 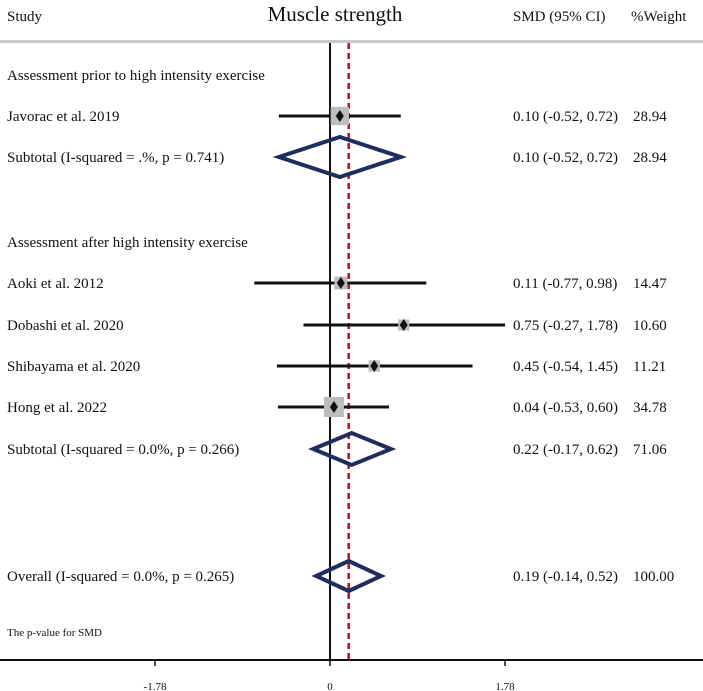 What do you see at coordinates (115, 158) in the screenshot?
I see `subtotal-label: Subtotal (I-squared = .%, p = 0.741)` at bounding box center [115, 158].